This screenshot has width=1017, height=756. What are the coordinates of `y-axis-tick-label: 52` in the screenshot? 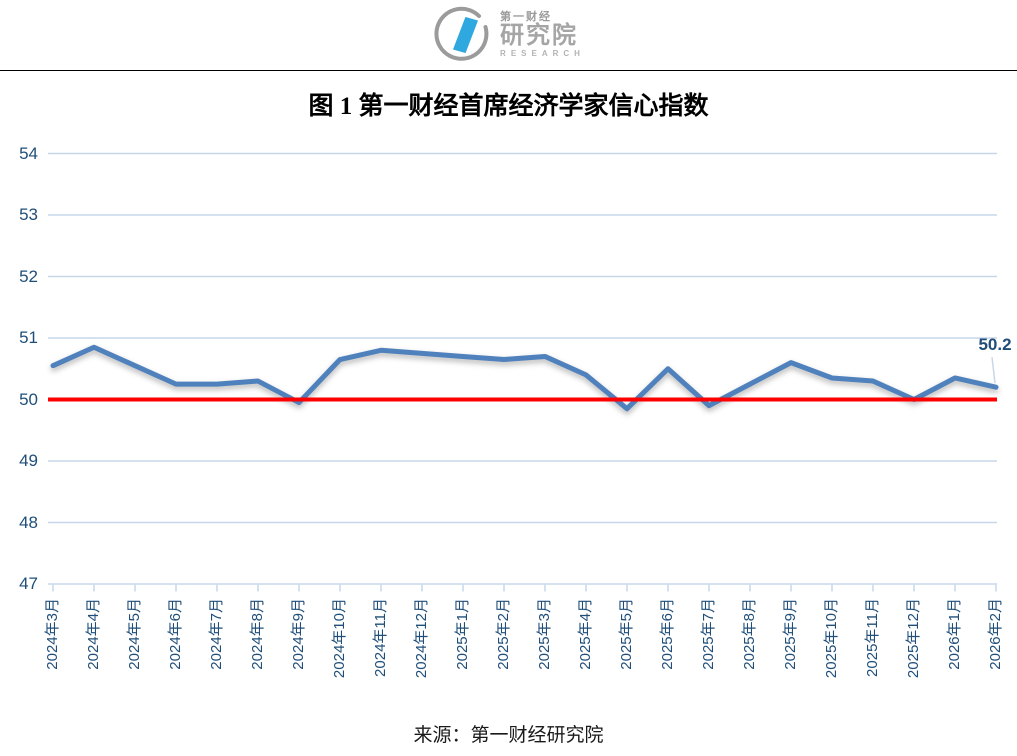 It's located at (28, 276).